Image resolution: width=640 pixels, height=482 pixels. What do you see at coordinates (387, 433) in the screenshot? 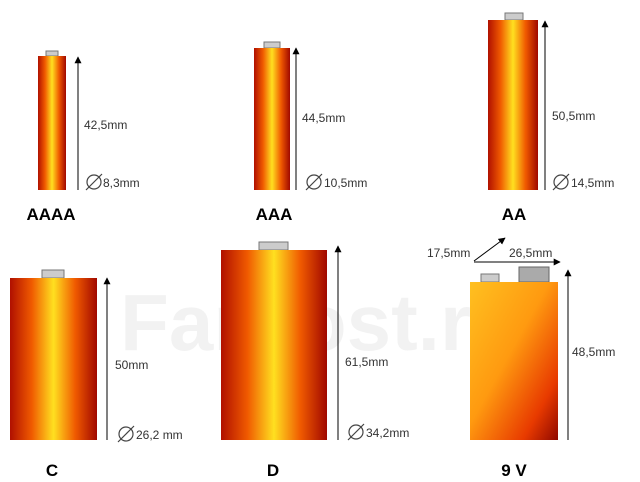
I see `diameter-label: 34,2mm` at bounding box center [387, 433].